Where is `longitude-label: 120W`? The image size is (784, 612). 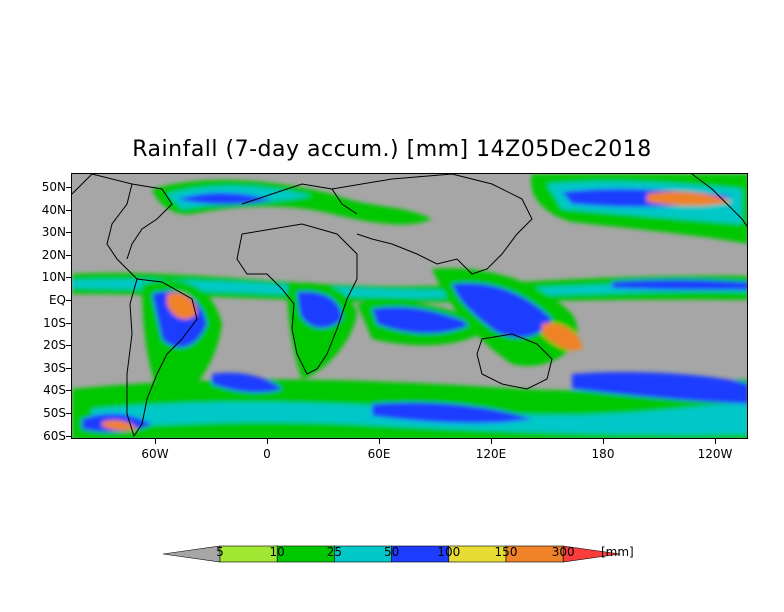 longitude-label: 120W is located at coordinates (715, 454).